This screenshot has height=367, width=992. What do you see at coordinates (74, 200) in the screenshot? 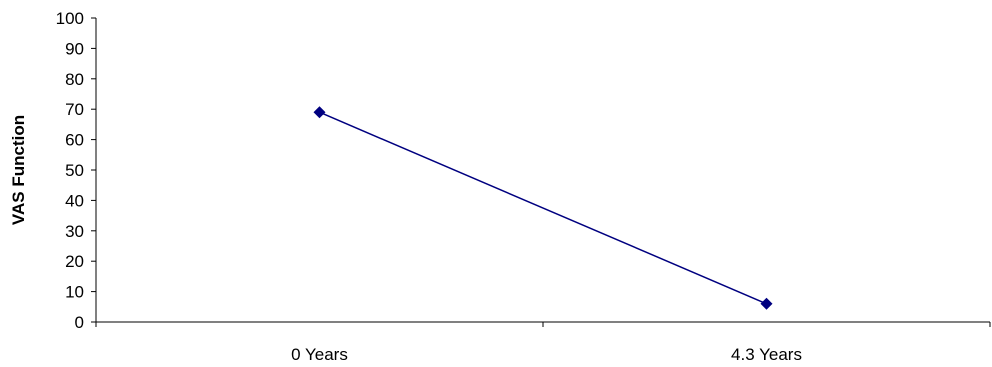
I see `y-tick-label: 40` at bounding box center [74, 200].